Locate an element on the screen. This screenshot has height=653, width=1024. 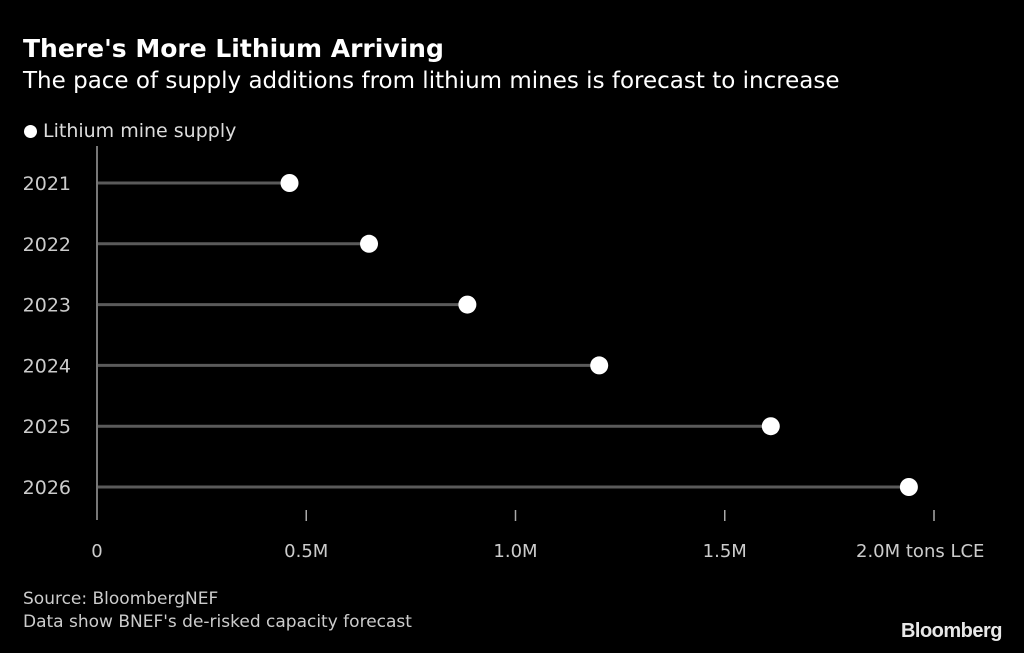
y-category-label: 2023 is located at coordinates (47, 306).